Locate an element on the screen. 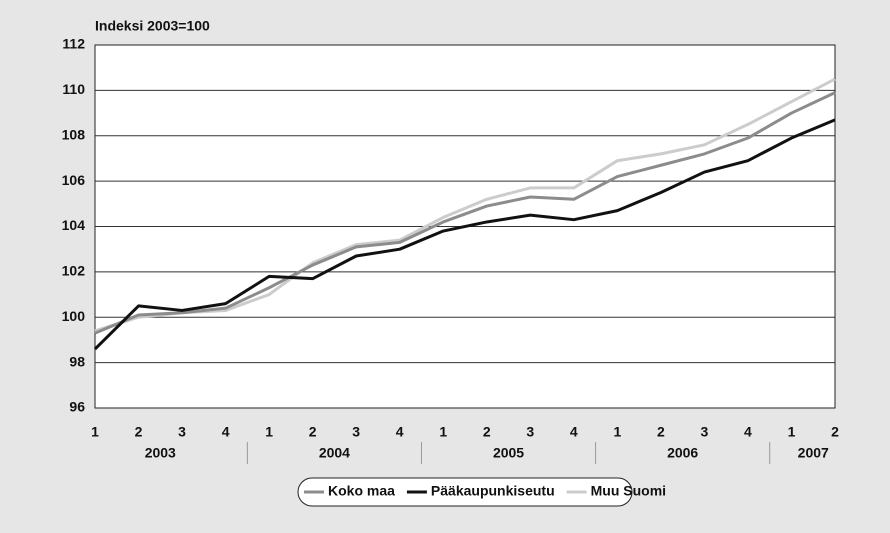  x-group-label: 2004 is located at coordinates (334, 453).